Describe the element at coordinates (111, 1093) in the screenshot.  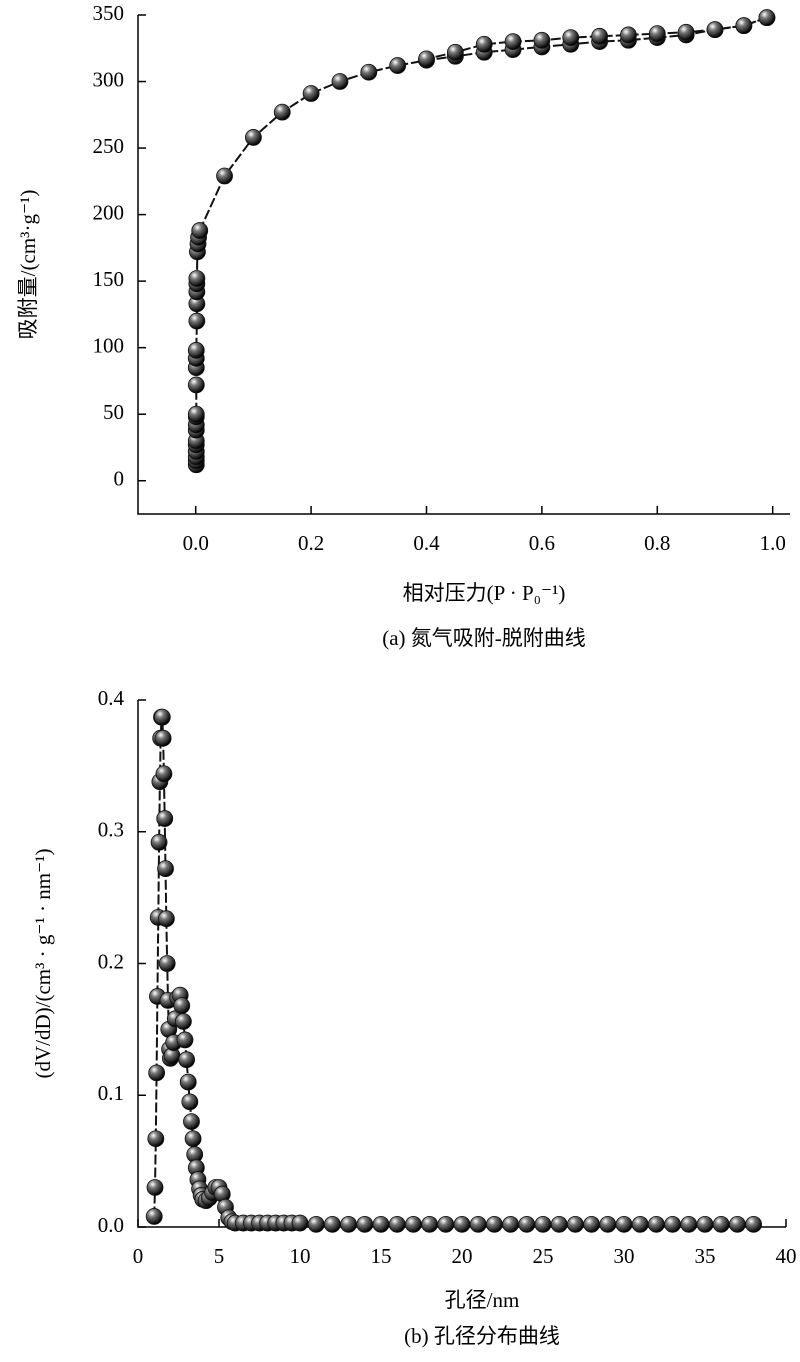
I see `y-tick-label: 0.1` at that location.